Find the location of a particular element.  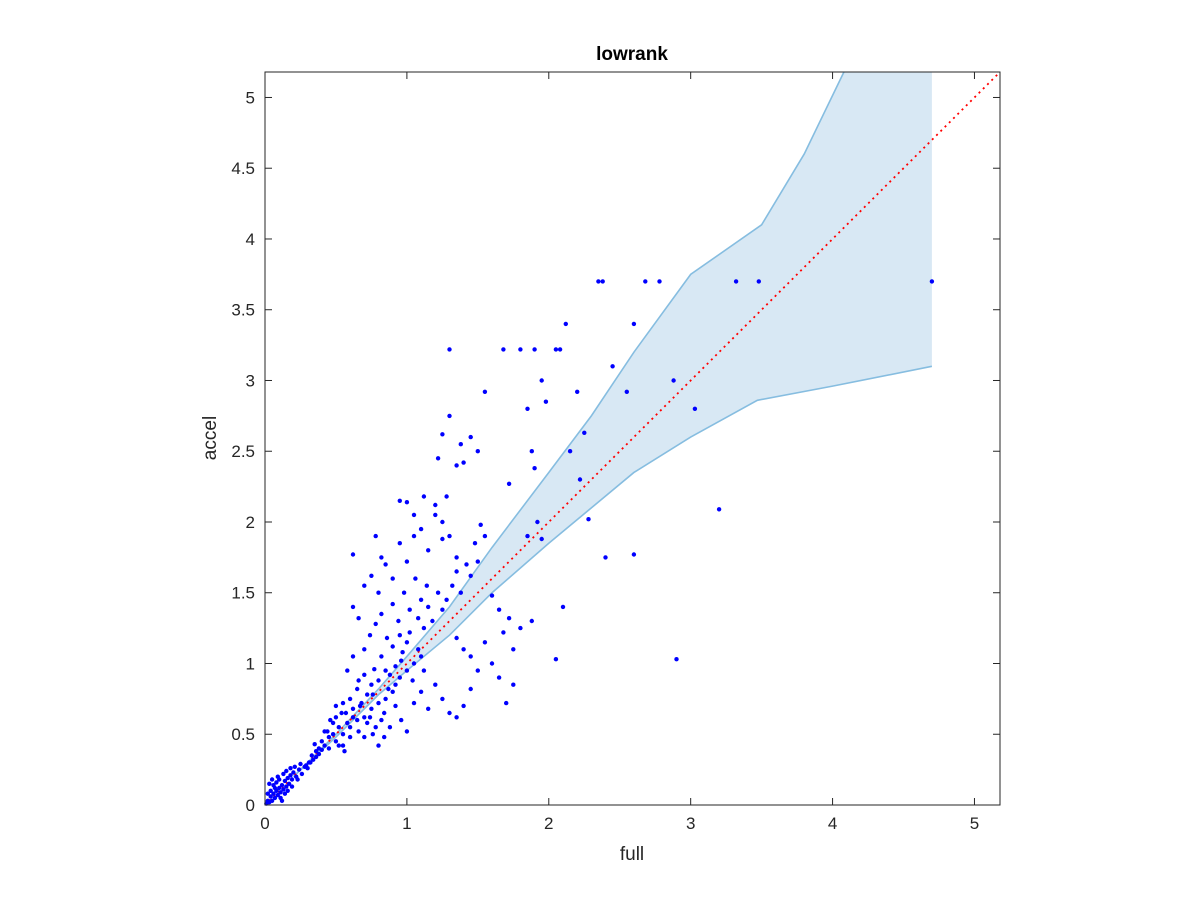

x-tick-label: 2 is located at coordinates (548, 823).